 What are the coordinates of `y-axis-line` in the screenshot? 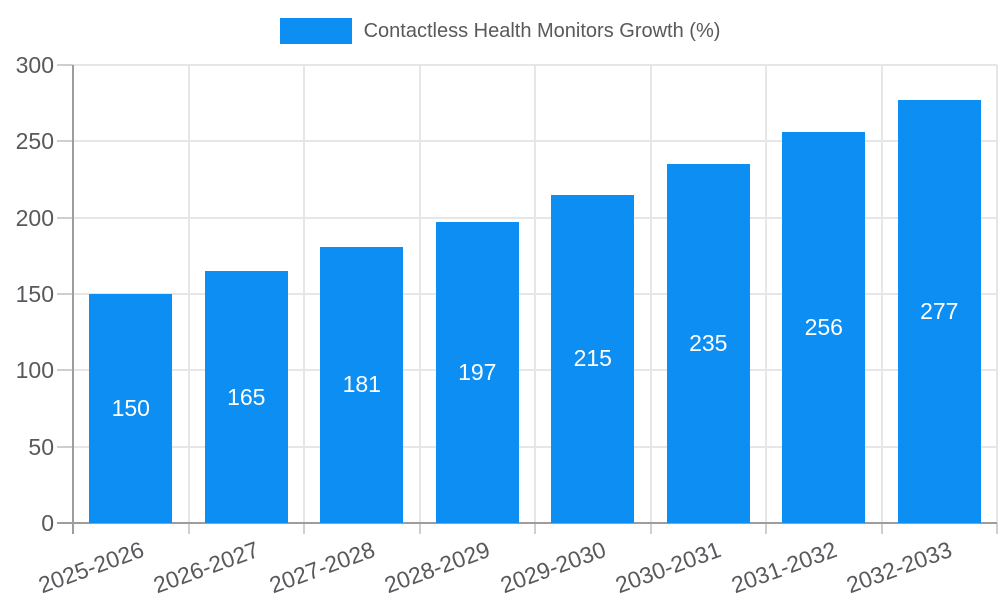 It's located at (73, 299).